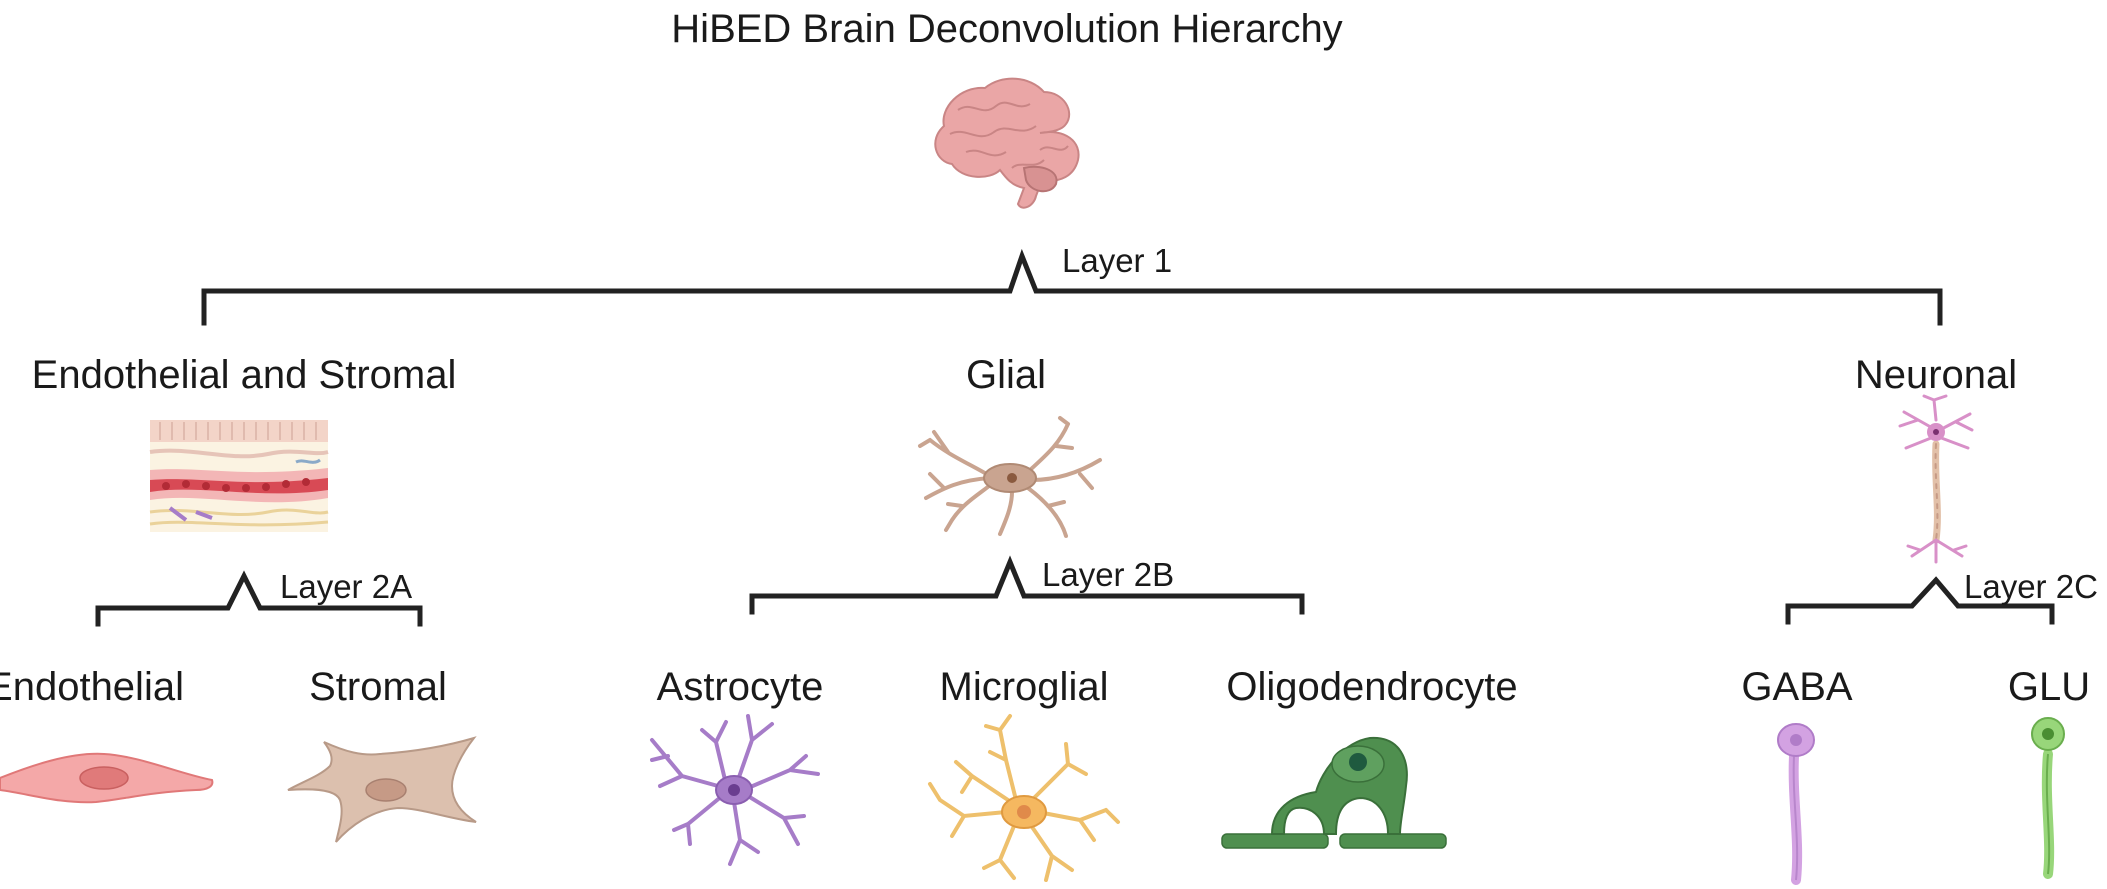 This screenshot has height=889, width=2107. Describe the element at coordinates (259, 598) in the screenshot. I see `layer-2a-bracket` at that location.